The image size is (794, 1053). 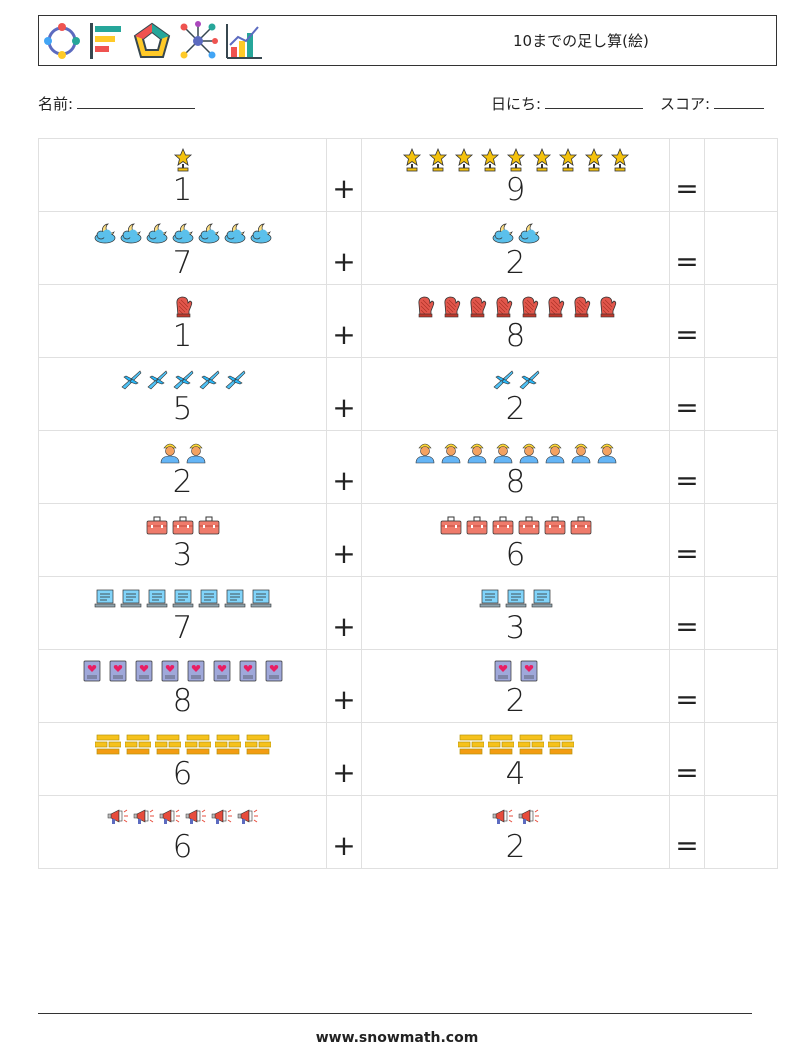 I want to click on network-icon, so click(x=199, y=40).